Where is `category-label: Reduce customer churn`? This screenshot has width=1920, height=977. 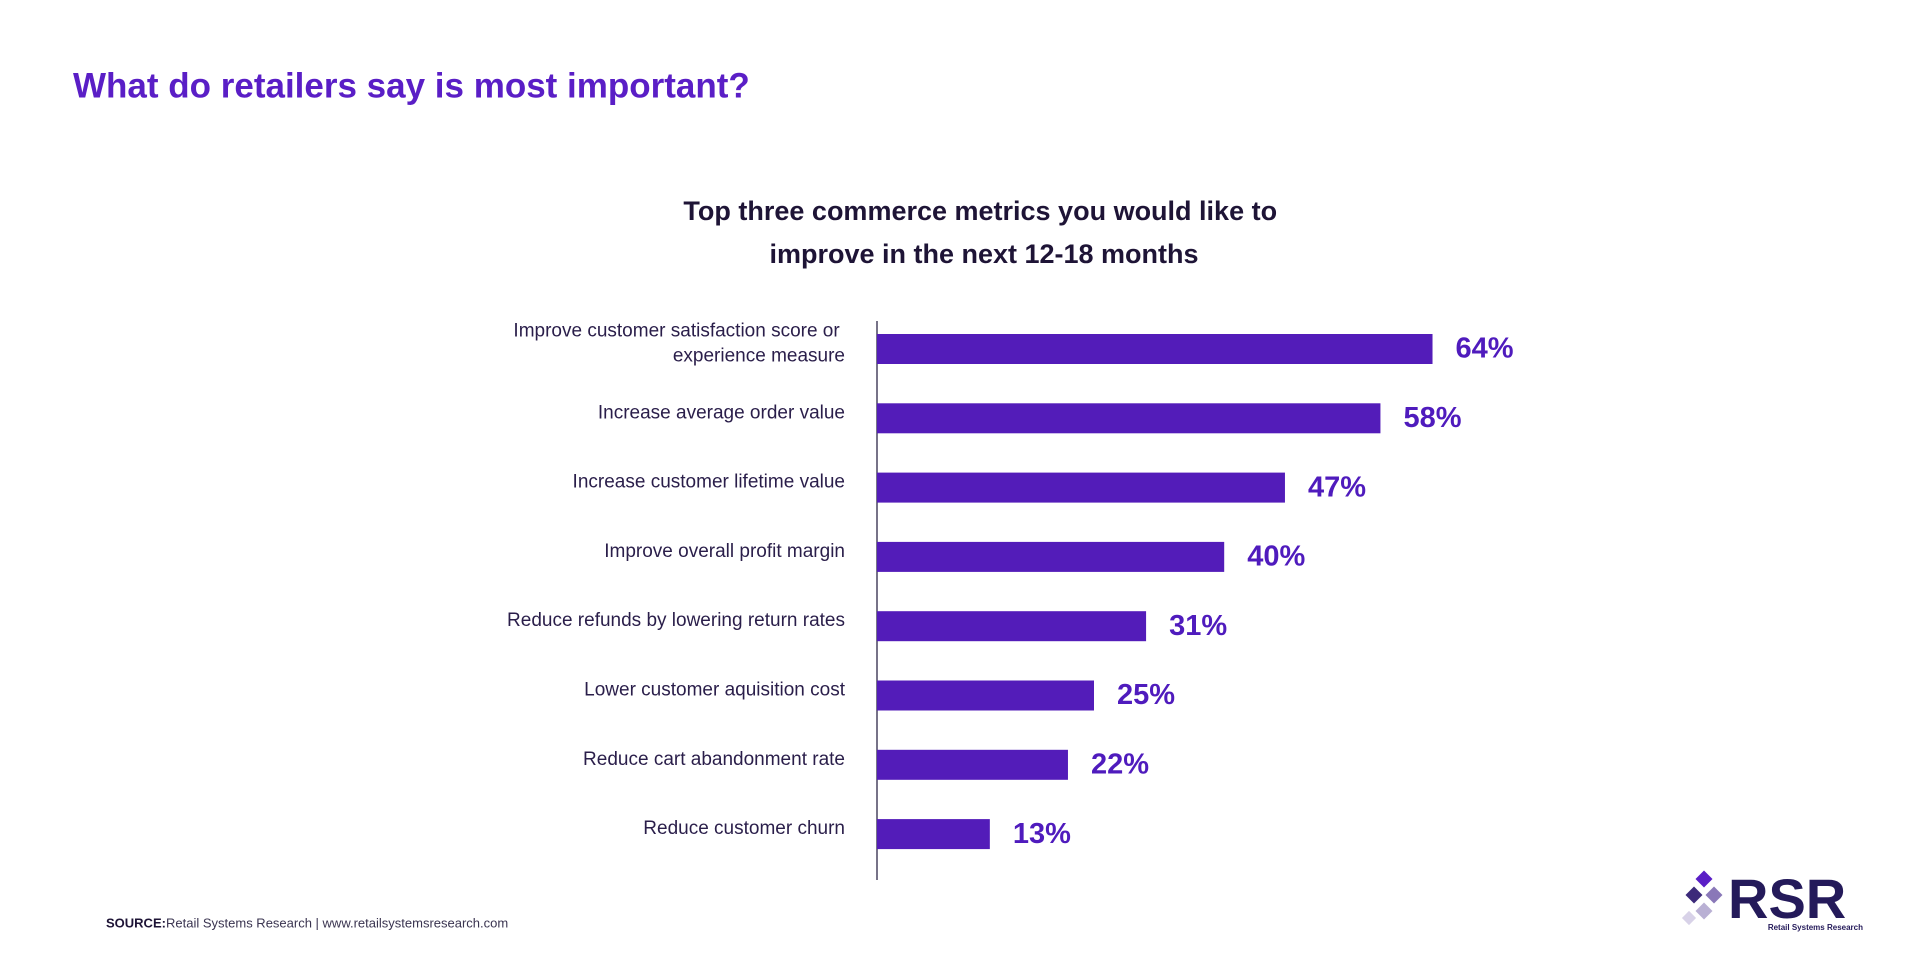
category-label: Reduce customer churn is located at coordinates (744, 828).